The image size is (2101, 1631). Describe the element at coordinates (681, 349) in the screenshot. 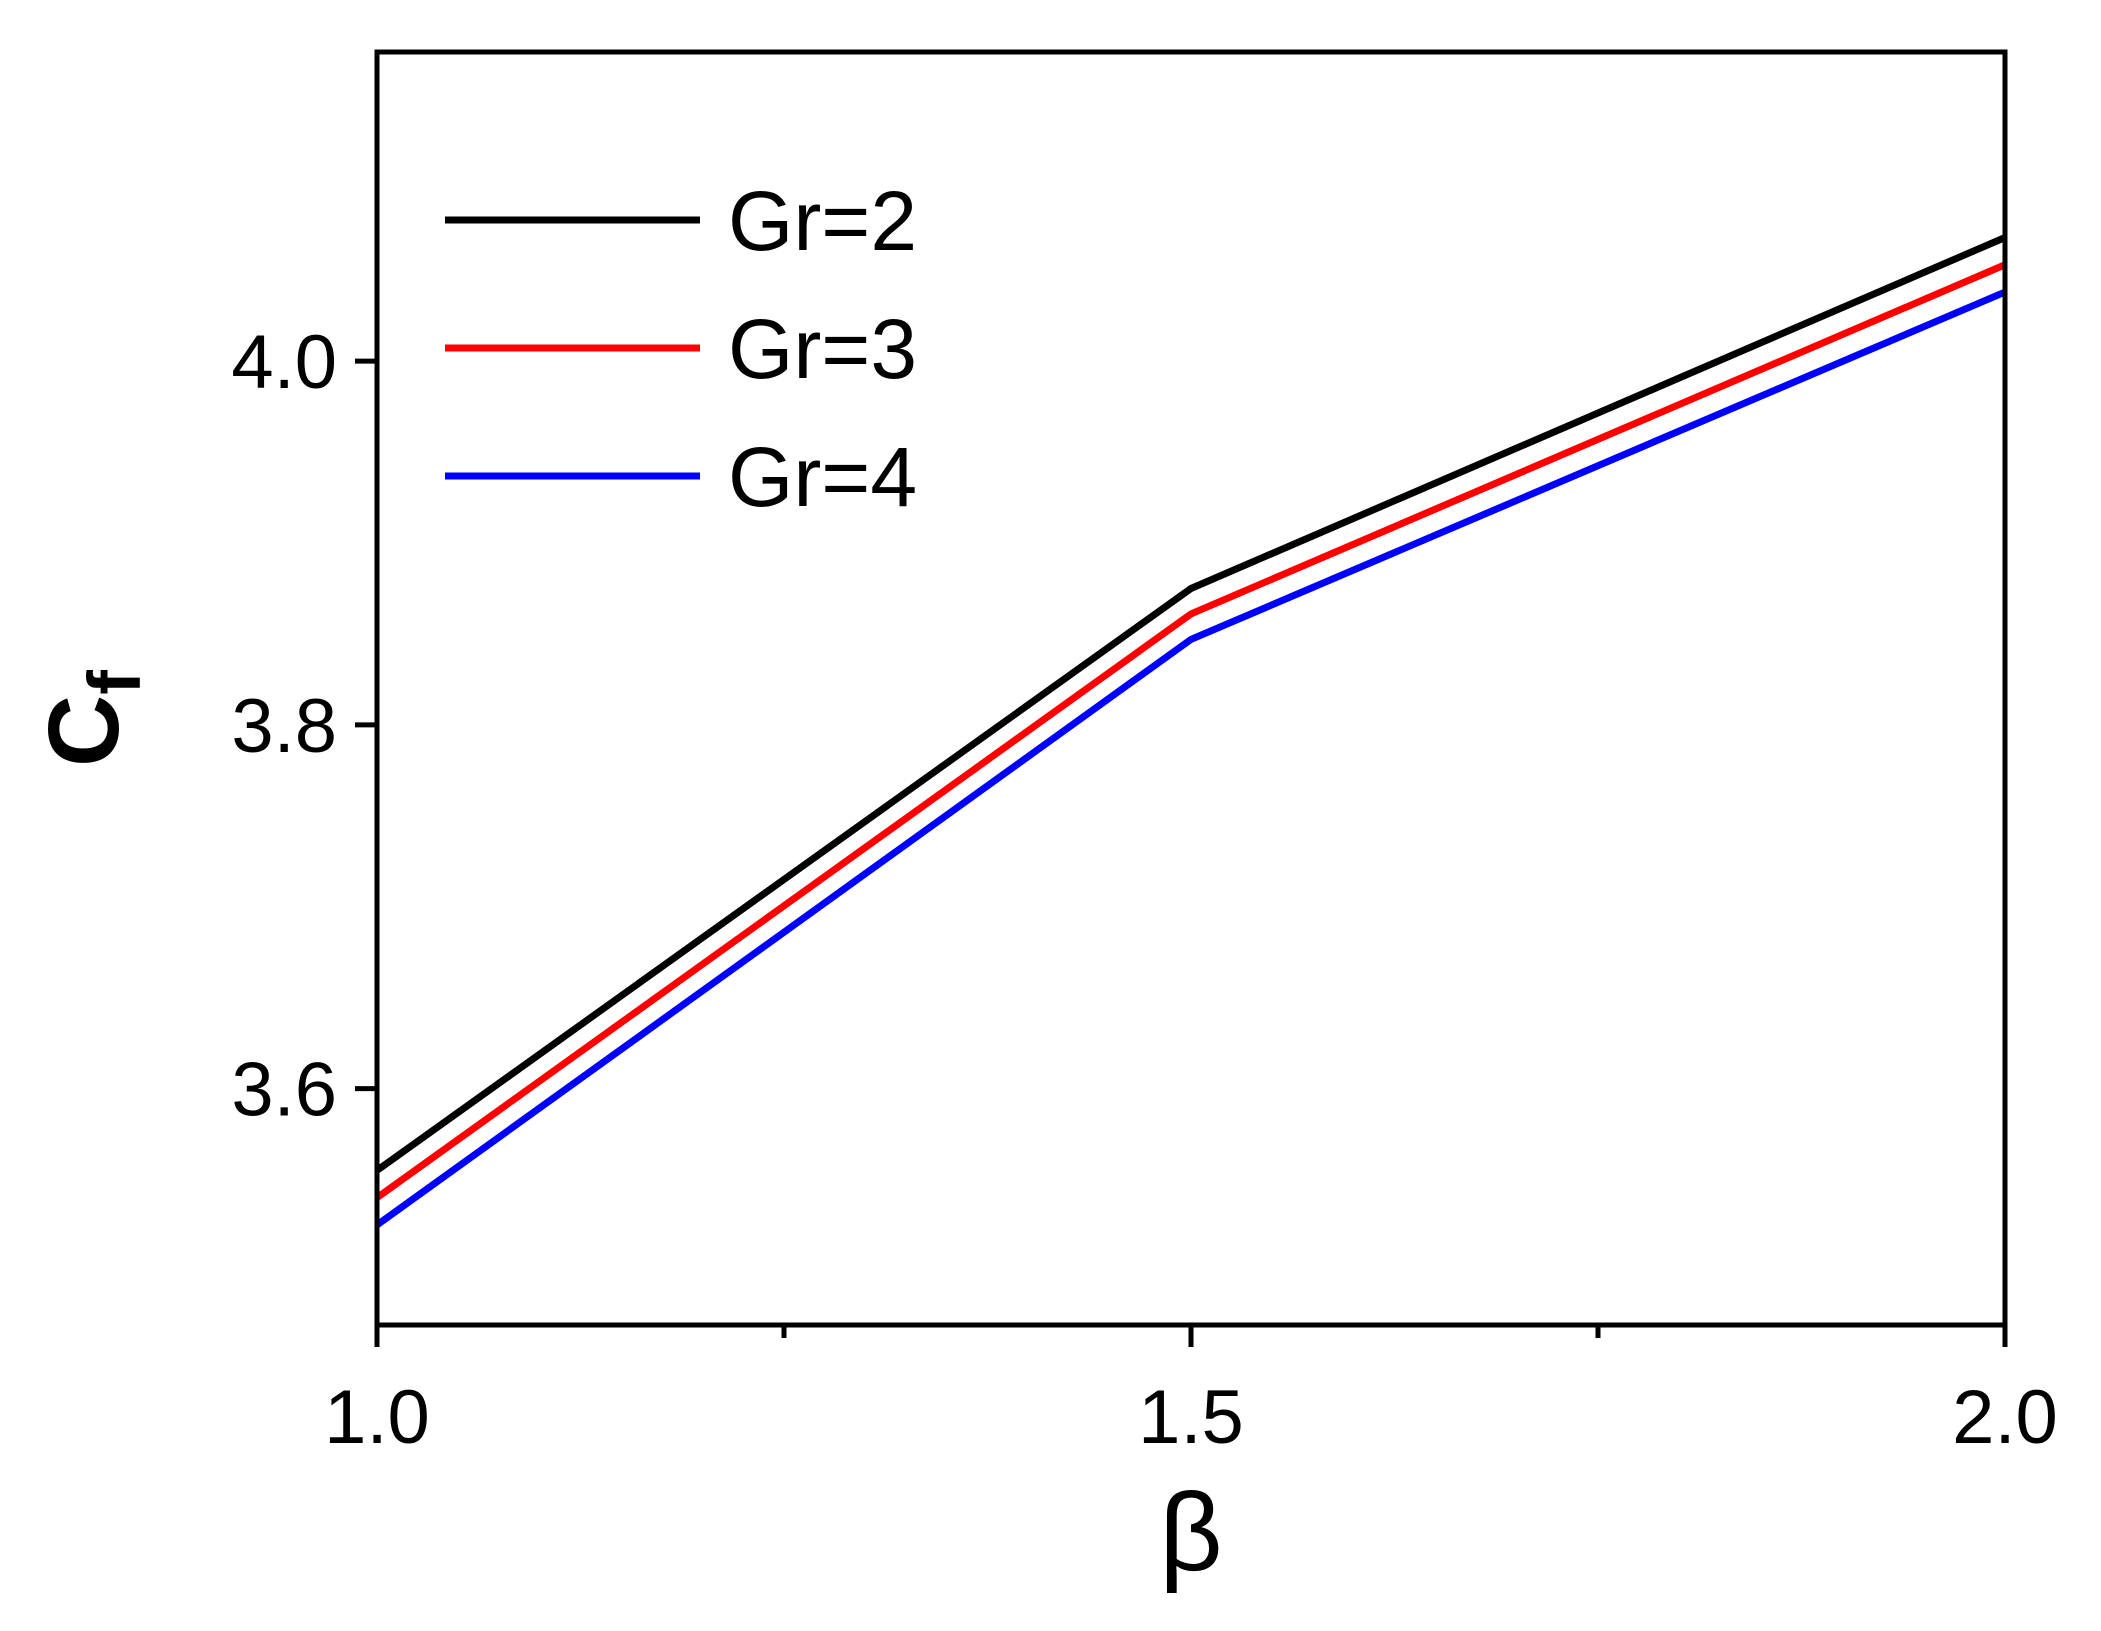

I see `legend: Gr=2 Gr=3 Gr=4` at that location.